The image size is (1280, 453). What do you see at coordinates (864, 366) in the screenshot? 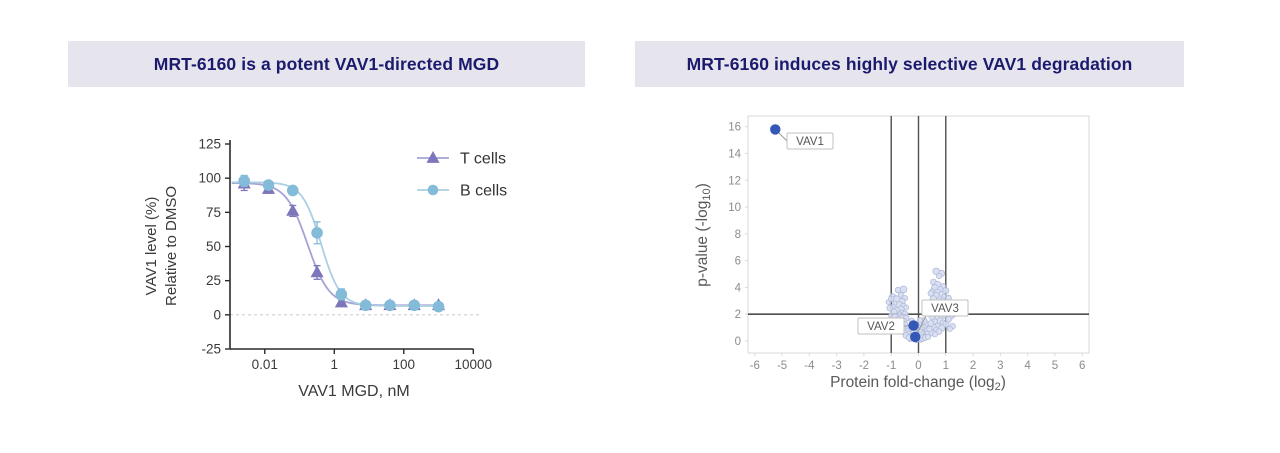
I see `svg-text: -2` at bounding box center [864, 366].